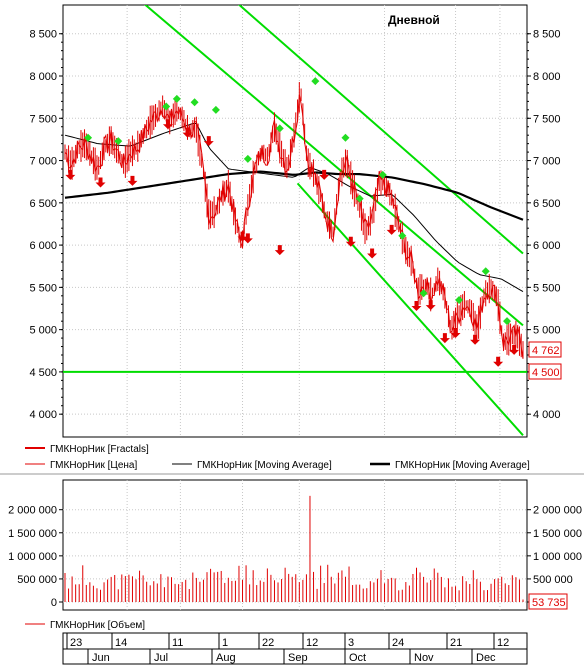 The height and width of the screenshot is (666, 584). What do you see at coordinates (456, 643) in the screenshot?
I see `time-day-label: 21` at bounding box center [456, 643].